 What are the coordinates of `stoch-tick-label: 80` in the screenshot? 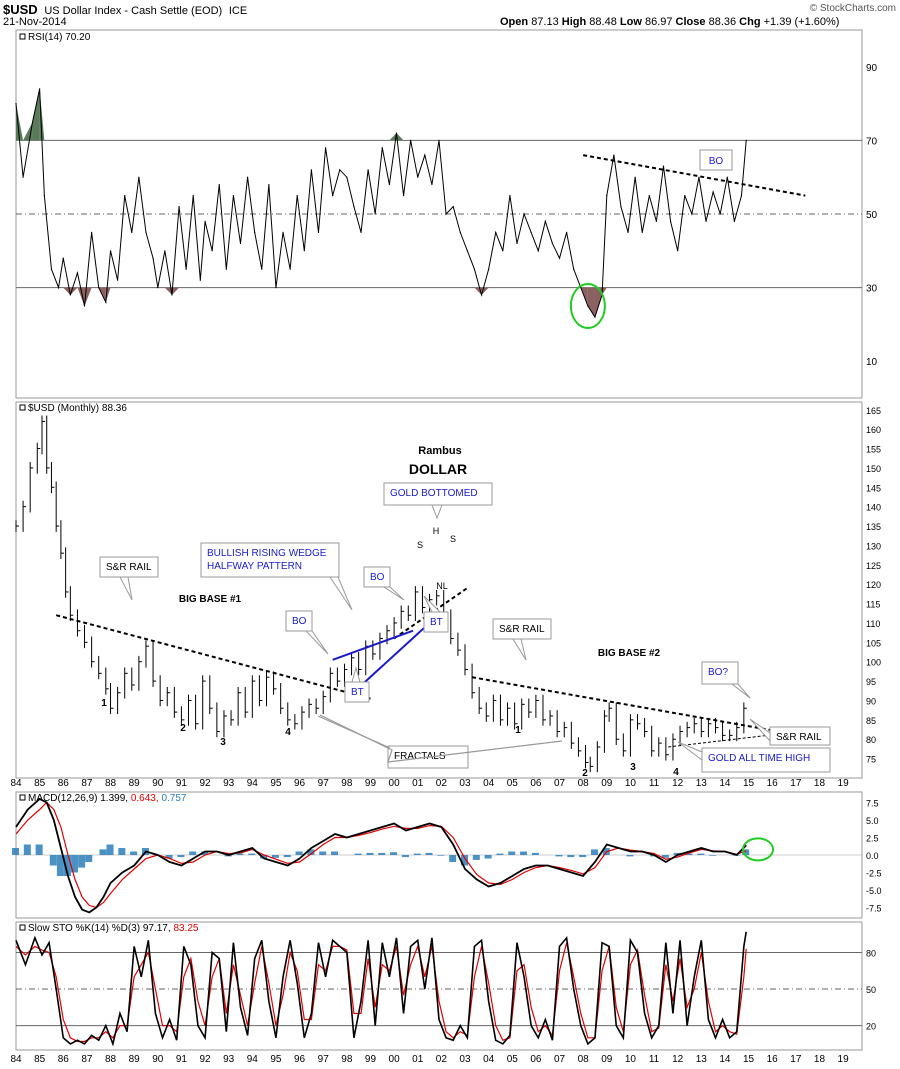 It's located at (871, 953).